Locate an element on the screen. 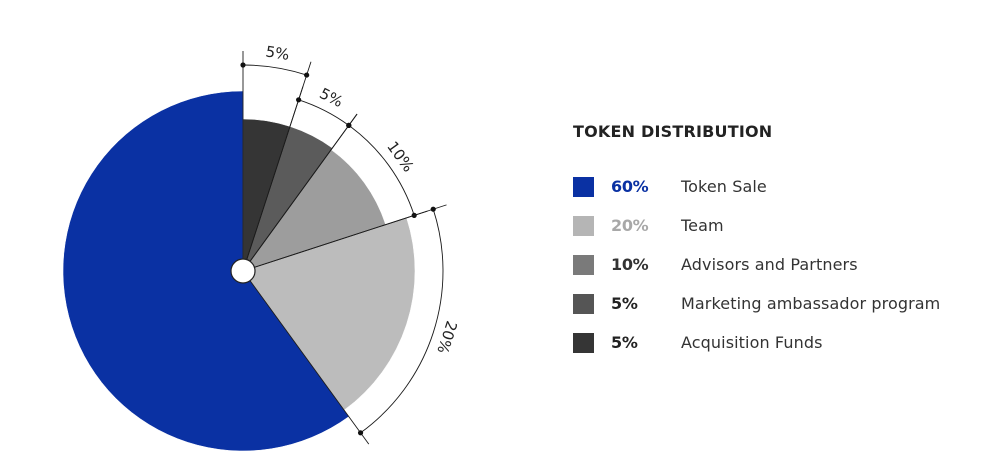 This screenshot has height=474, width=995. dim-team-extension-start is located at coordinates (344, 238).